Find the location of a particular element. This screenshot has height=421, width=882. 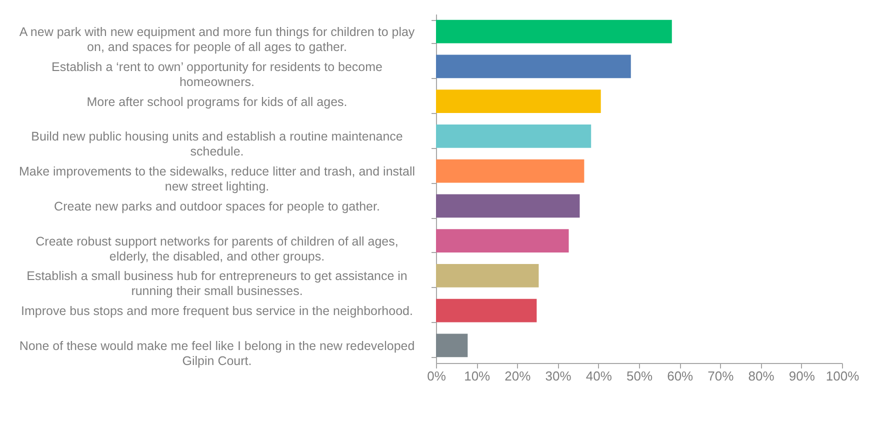

x-tick-label: 0% is located at coordinates (436, 376).